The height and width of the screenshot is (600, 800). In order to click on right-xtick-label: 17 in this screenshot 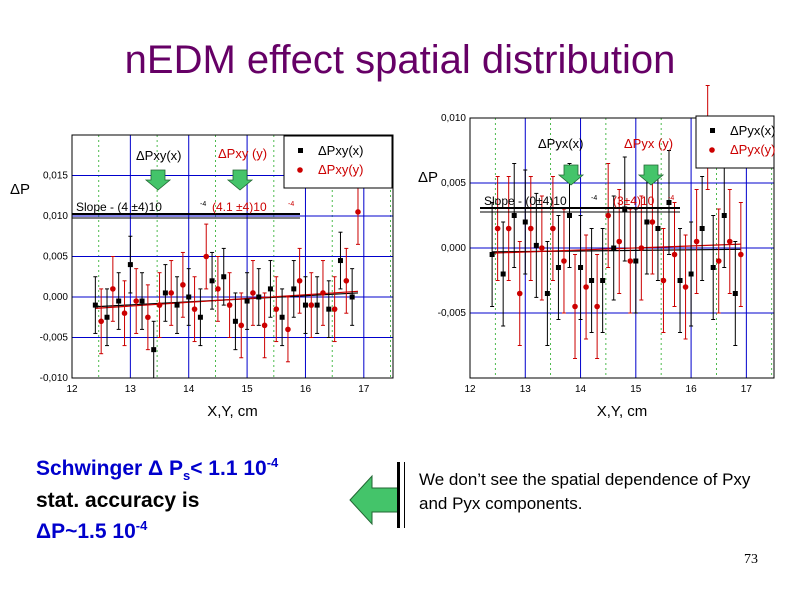, I will do `click(747, 389)`.